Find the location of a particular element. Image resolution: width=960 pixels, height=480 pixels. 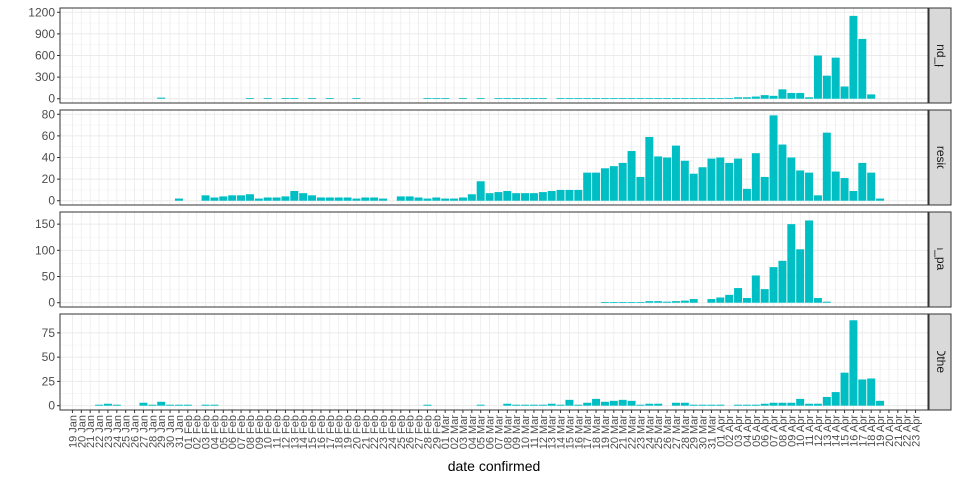

y-tick-label: 50 is located at coordinates (49, 277).